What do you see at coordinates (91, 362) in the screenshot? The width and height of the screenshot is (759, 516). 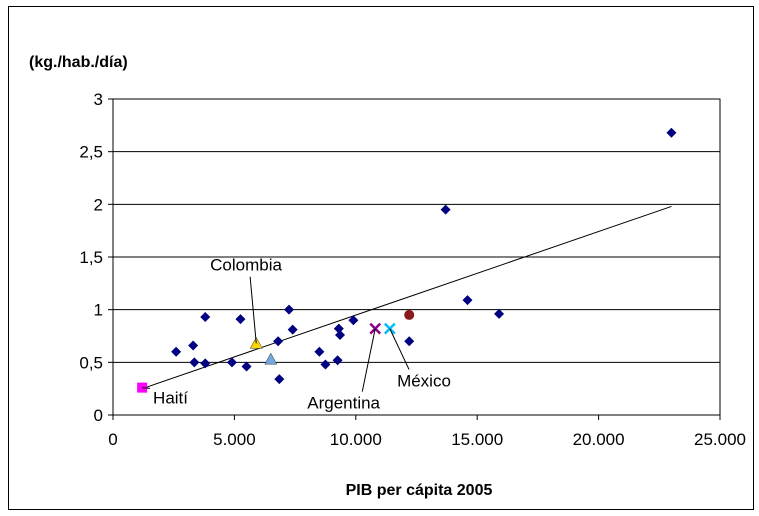 I see `y-tick-label-1: 0,5` at bounding box center [91, 362].